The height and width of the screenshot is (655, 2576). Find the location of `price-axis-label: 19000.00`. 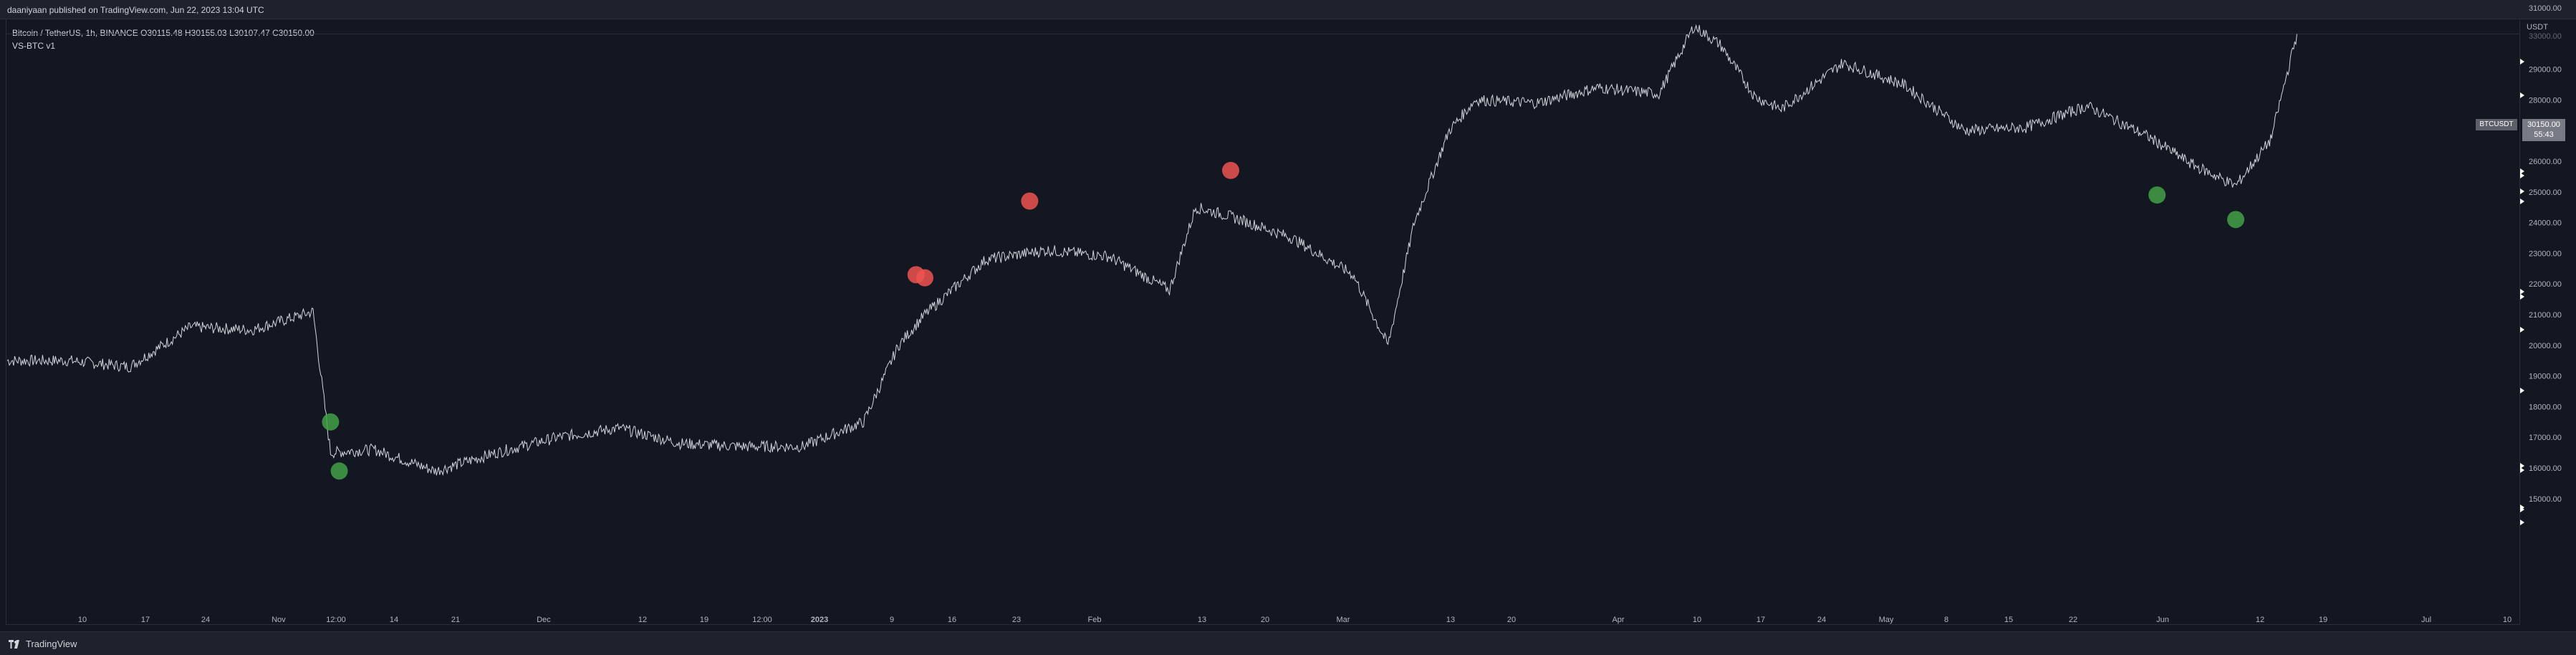

price-axis-label: 19000.00 is located at coordinates (2545, 377).